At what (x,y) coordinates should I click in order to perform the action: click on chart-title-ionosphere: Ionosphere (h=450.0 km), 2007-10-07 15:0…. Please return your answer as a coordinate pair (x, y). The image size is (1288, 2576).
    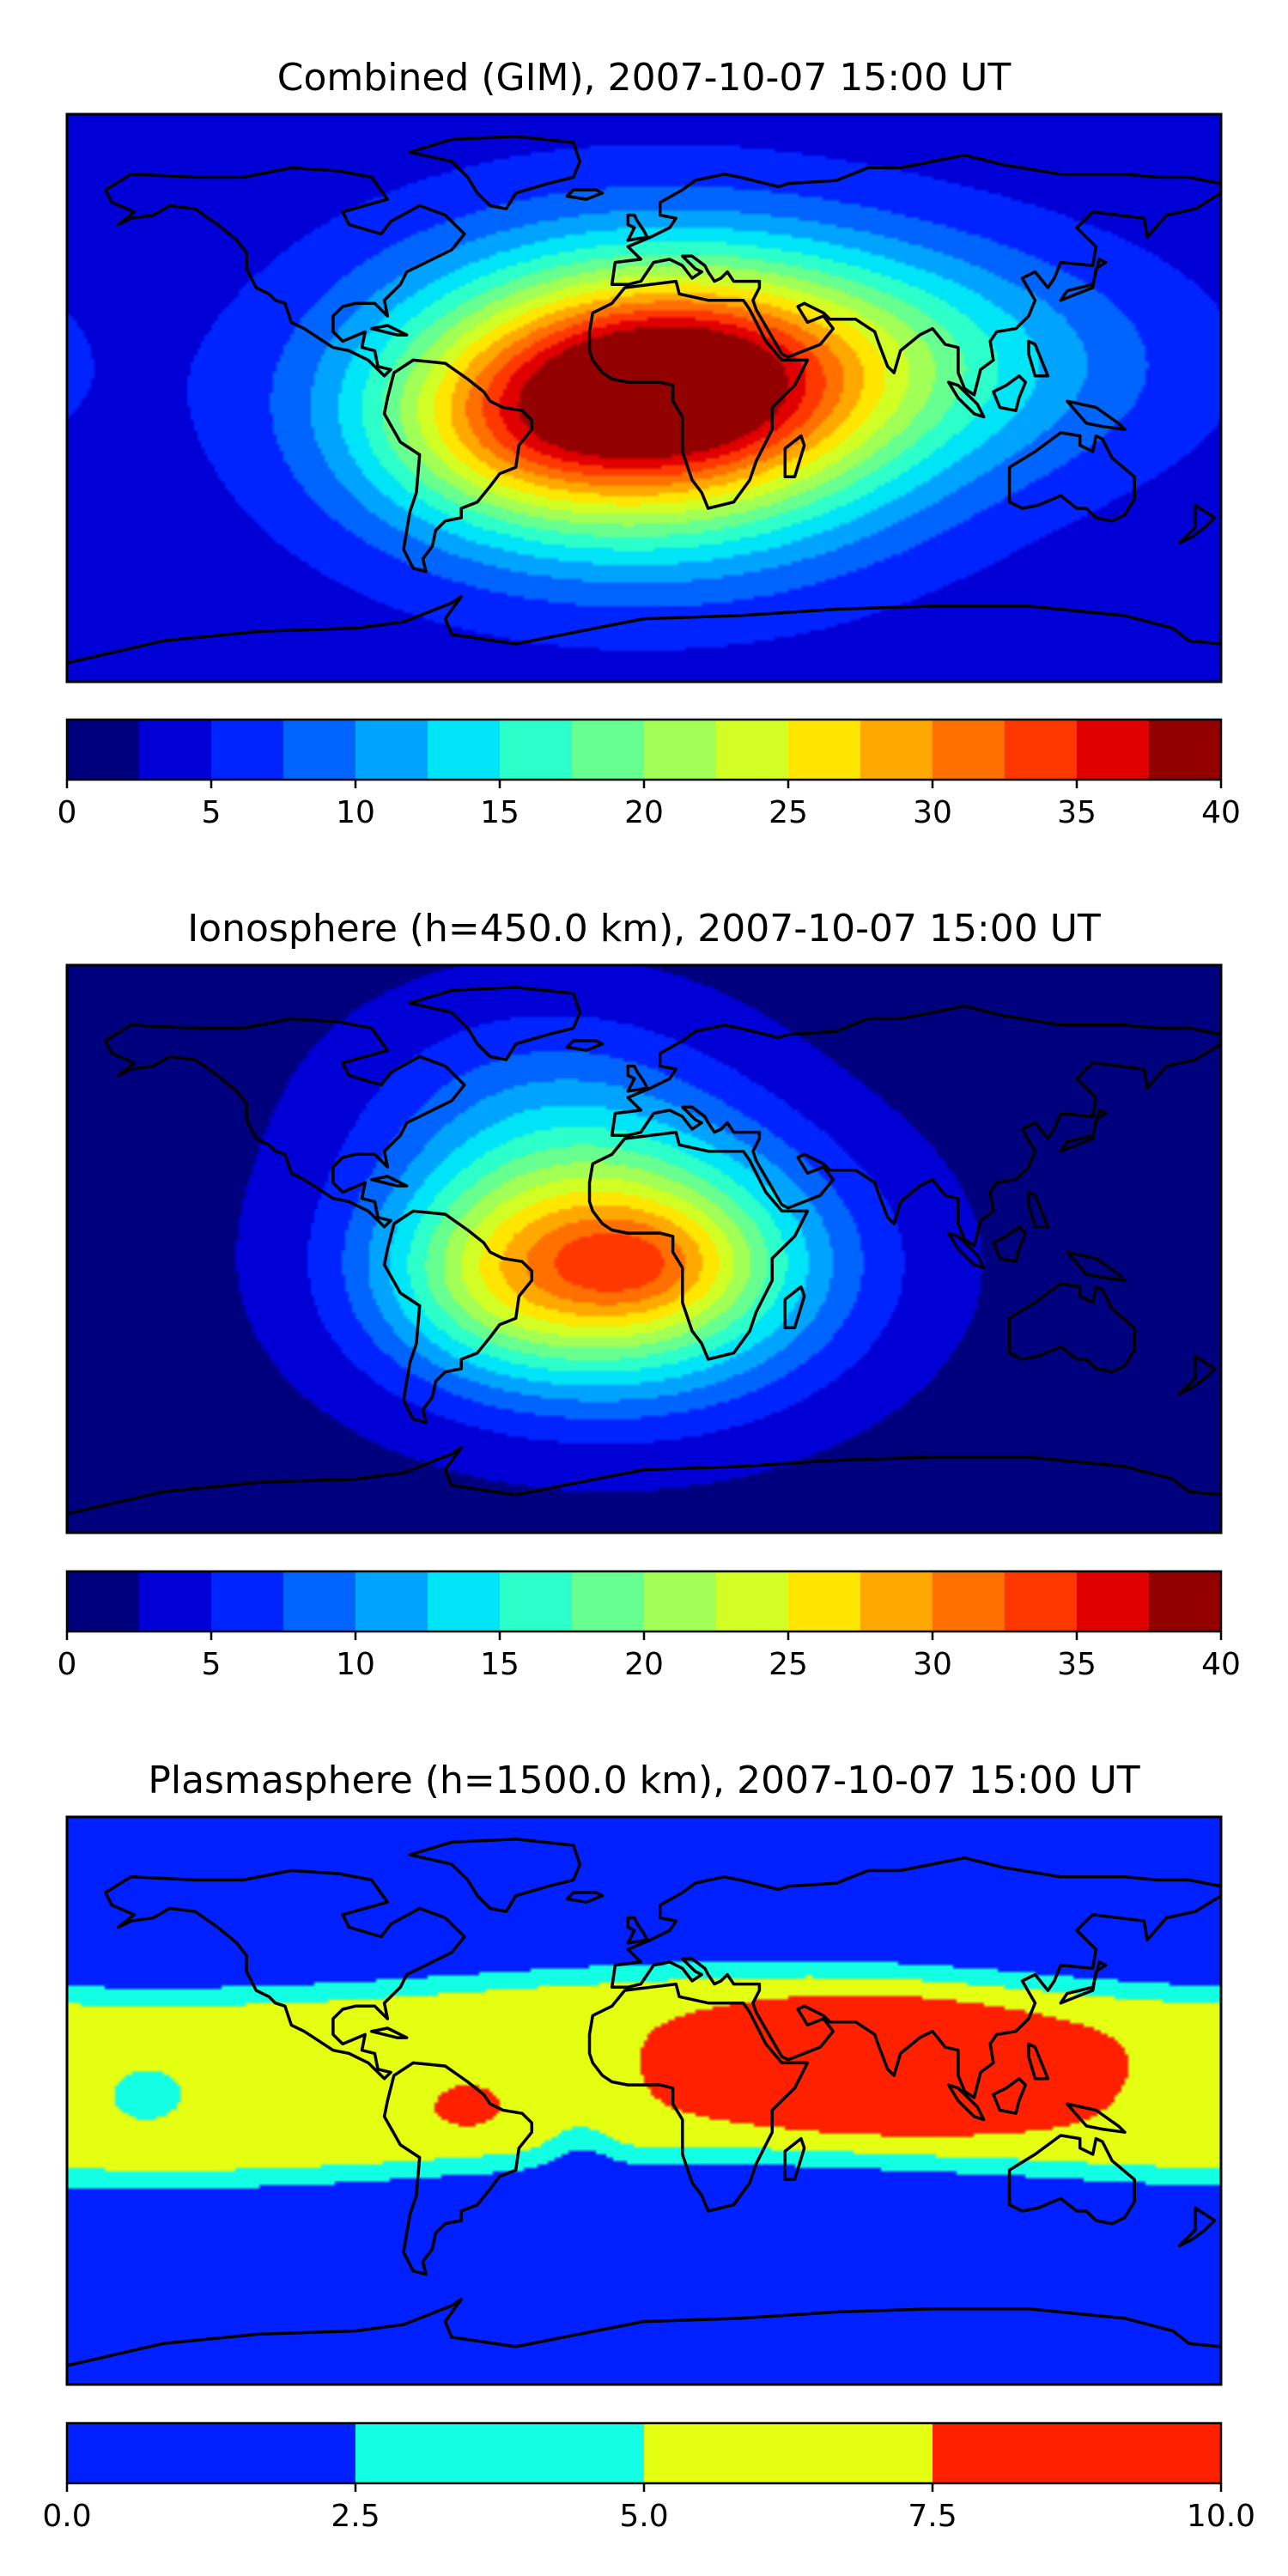
    Looking at the image, I should click on (644, 929).